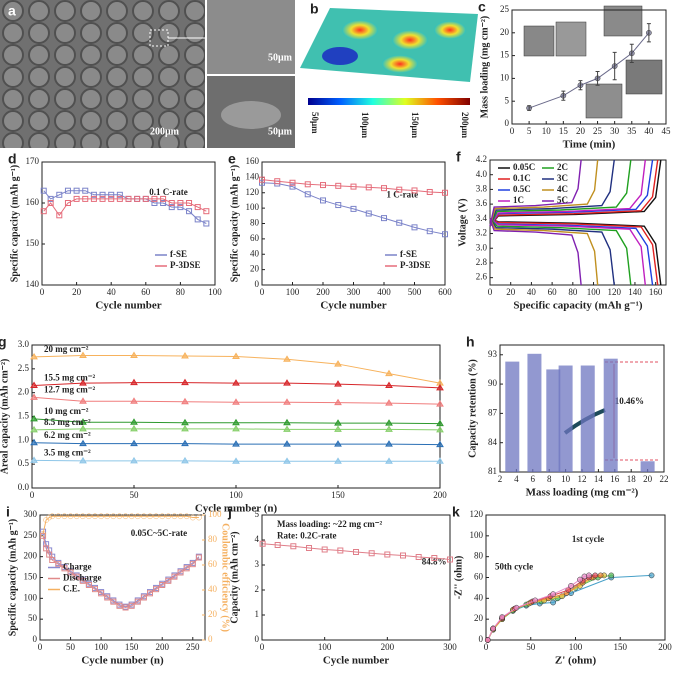  What do you see at coordinates (493, 412) in the screenshot?
I see `y-tick-label: 87` at bounding box center [493, 412].